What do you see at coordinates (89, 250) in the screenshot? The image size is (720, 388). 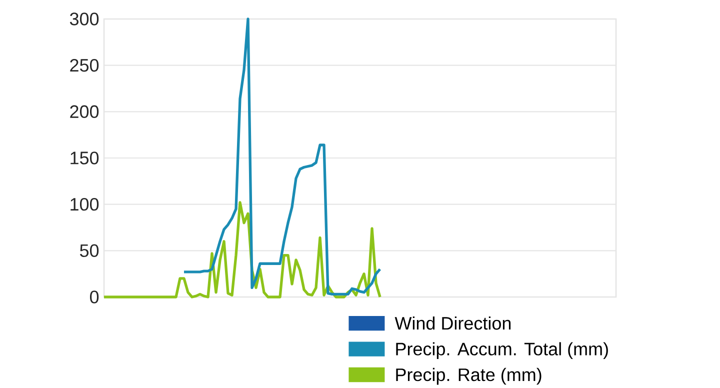 I see `y-tick-label: 50` at bounding box center [89, 250].